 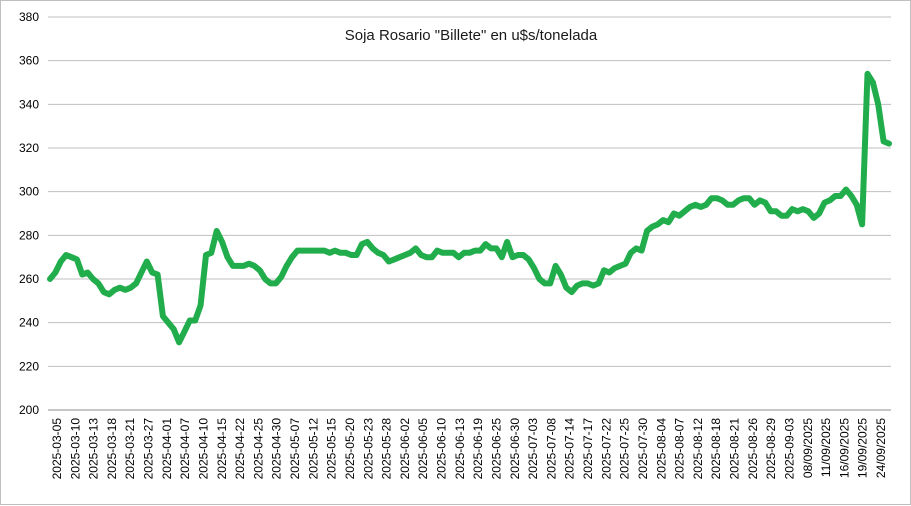 I want to click on y-tick-label: 320, so click(x=29, y=148).